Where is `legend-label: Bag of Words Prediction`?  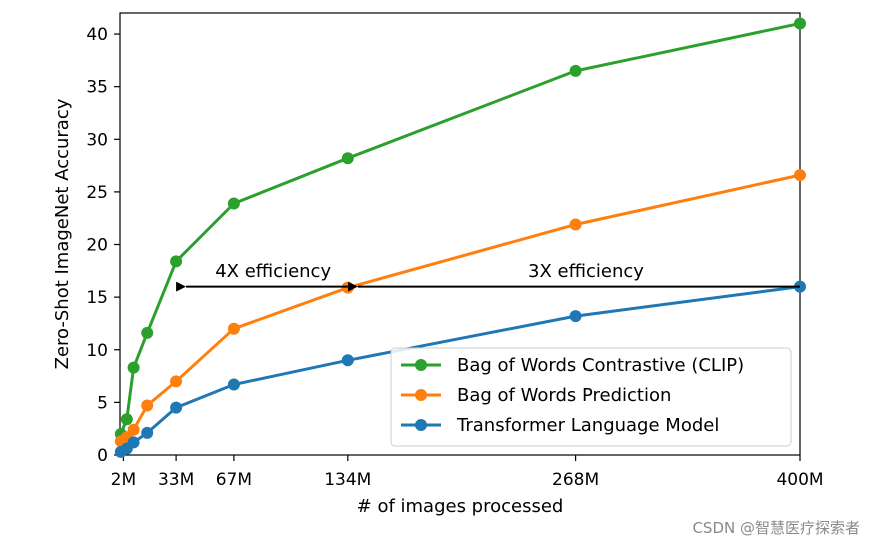 legend-label: Bag of Words Prediction is located at coordinates (564, 395).